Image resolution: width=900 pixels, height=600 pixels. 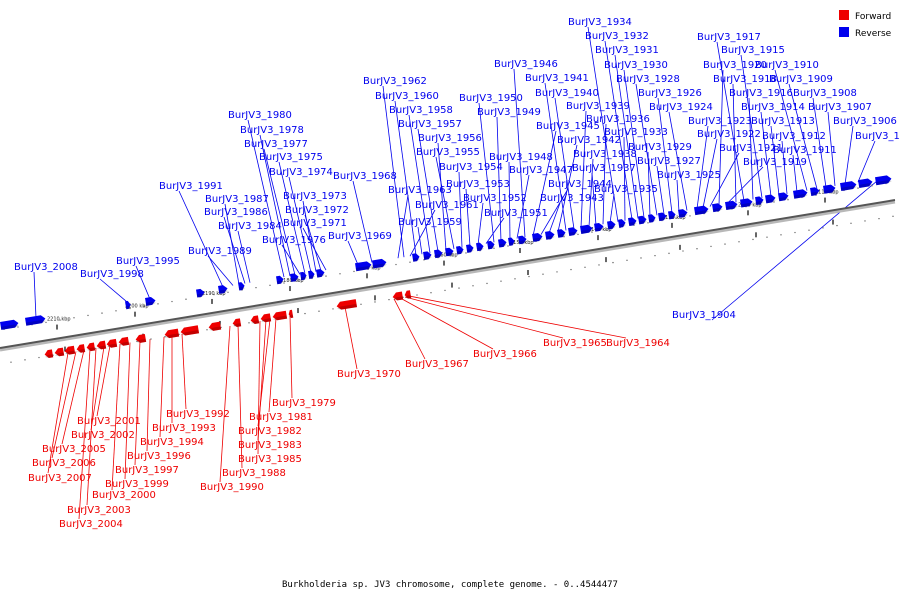 I want to click on reverse-gene-label: BurJV3_1930, so click(x=636, y=65).